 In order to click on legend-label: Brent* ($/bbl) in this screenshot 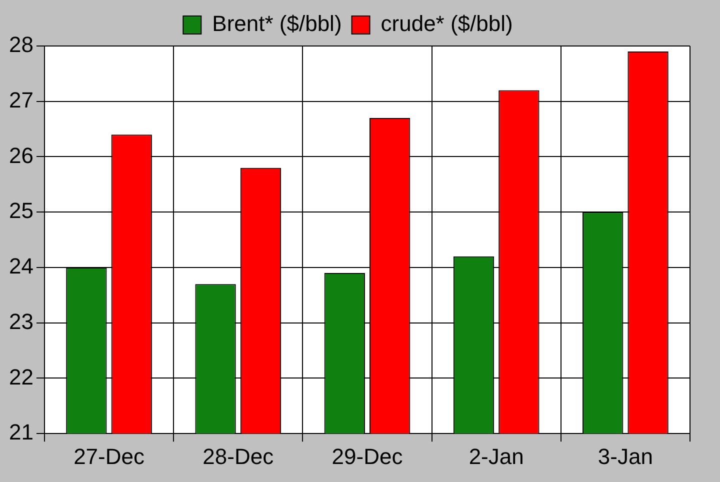, I will do `click(277, 23)`.